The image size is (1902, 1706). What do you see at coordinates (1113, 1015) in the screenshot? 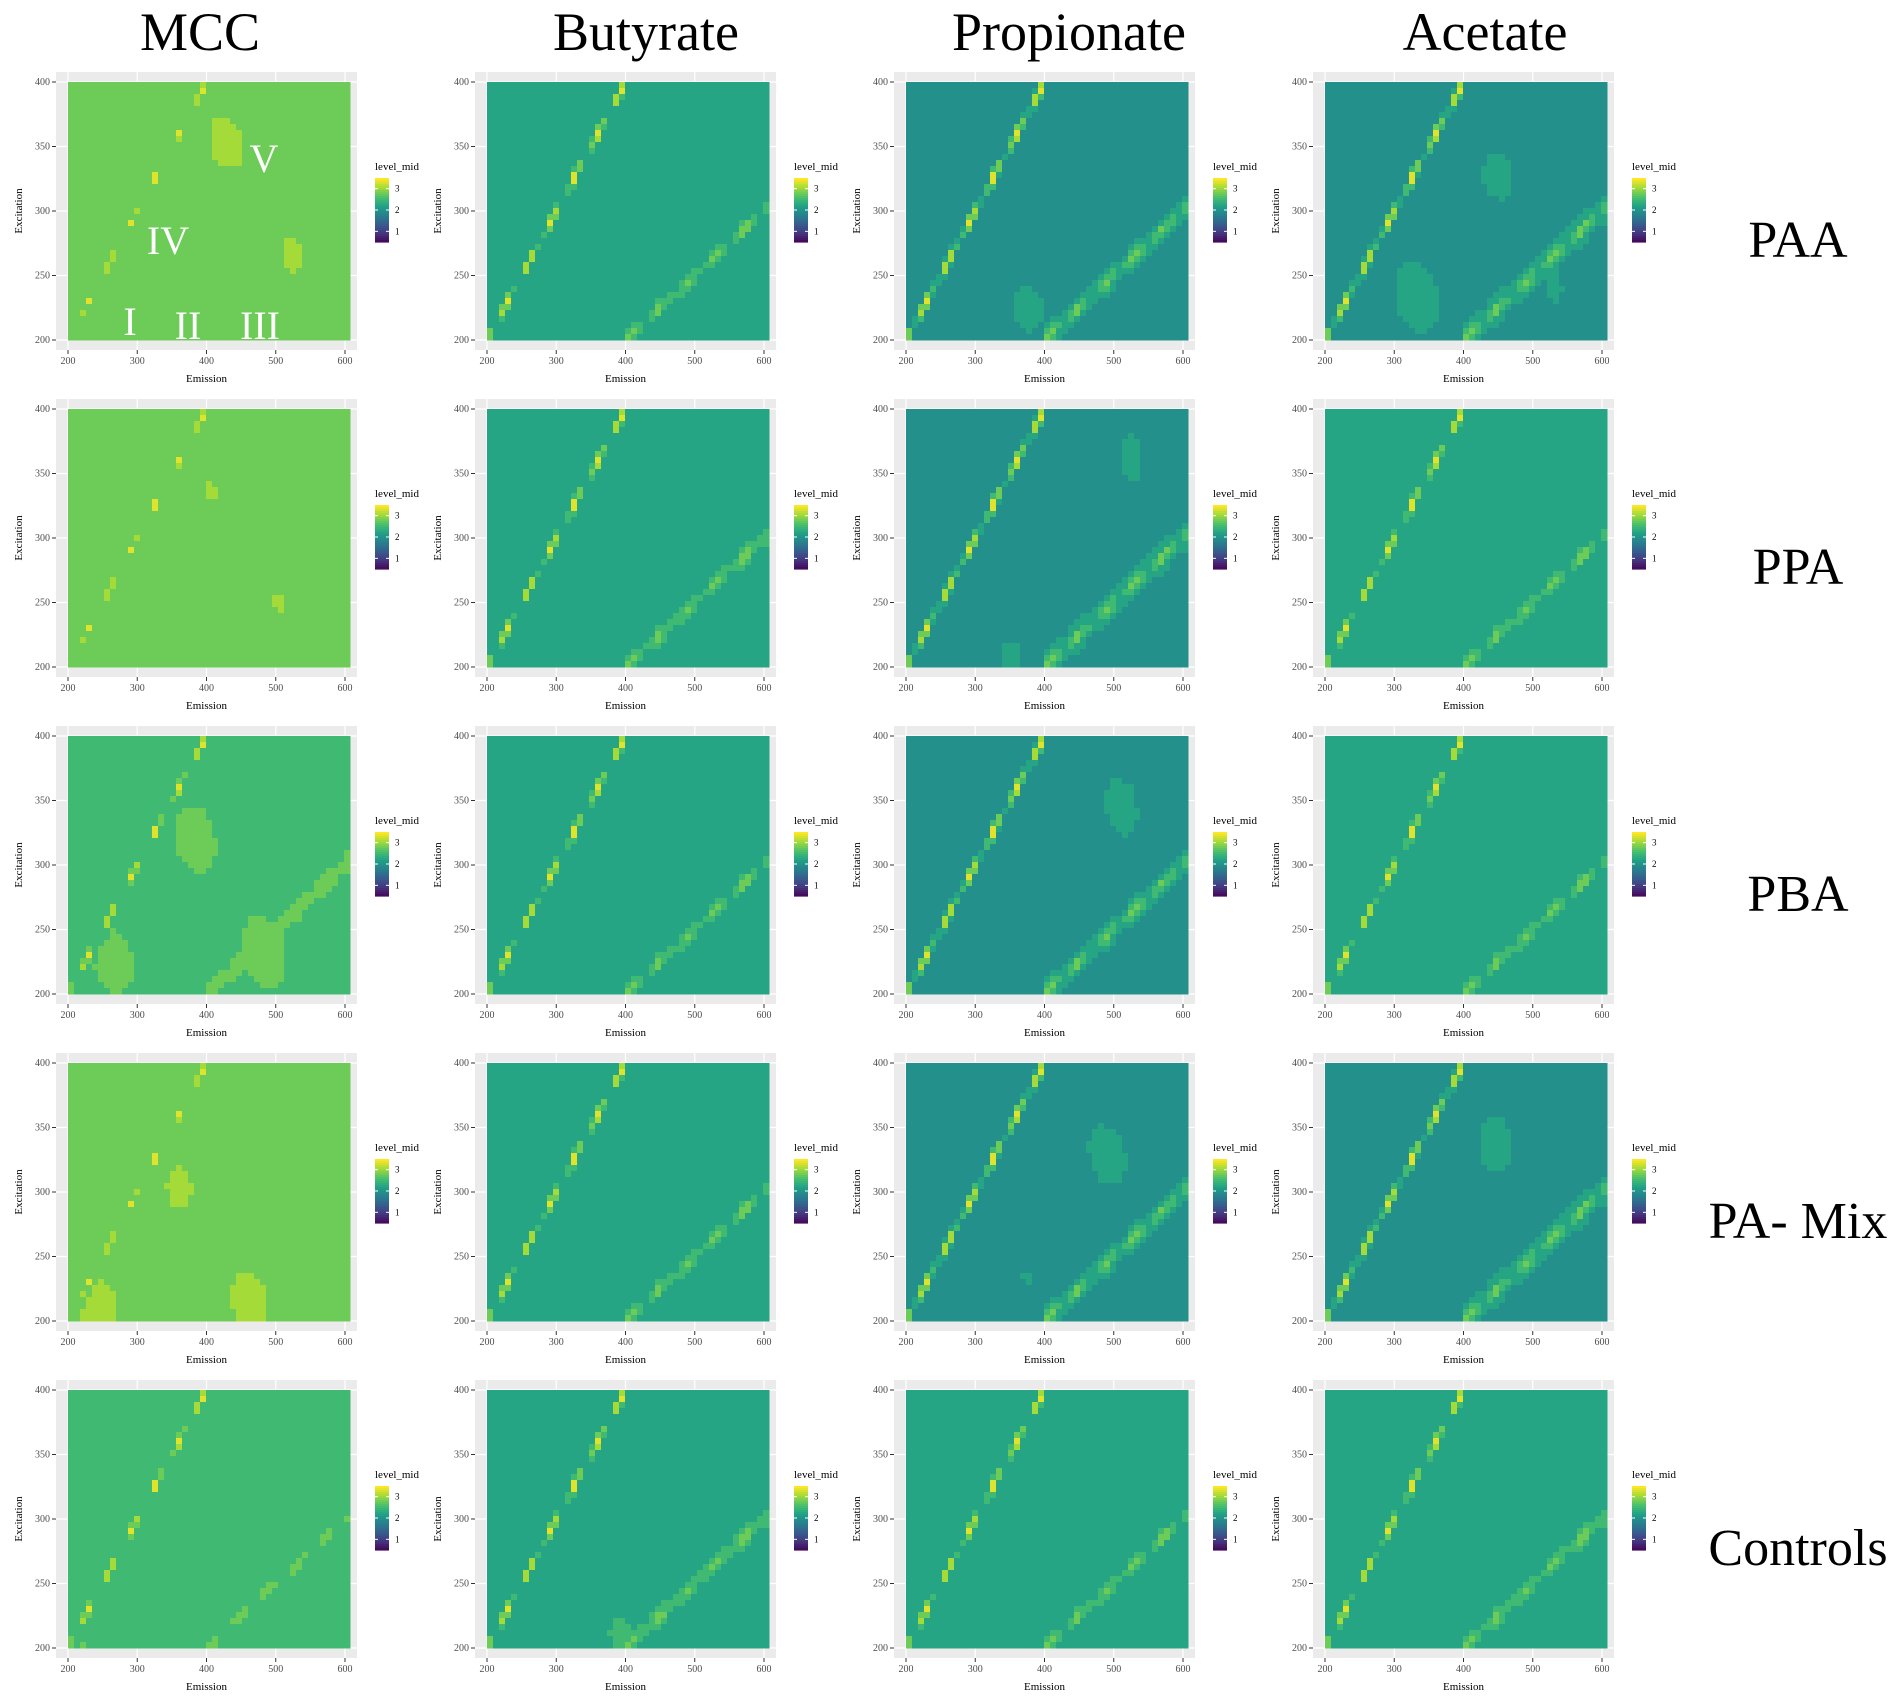
I see `x-tick-label: 500` at bounding box center [1113, 1015].